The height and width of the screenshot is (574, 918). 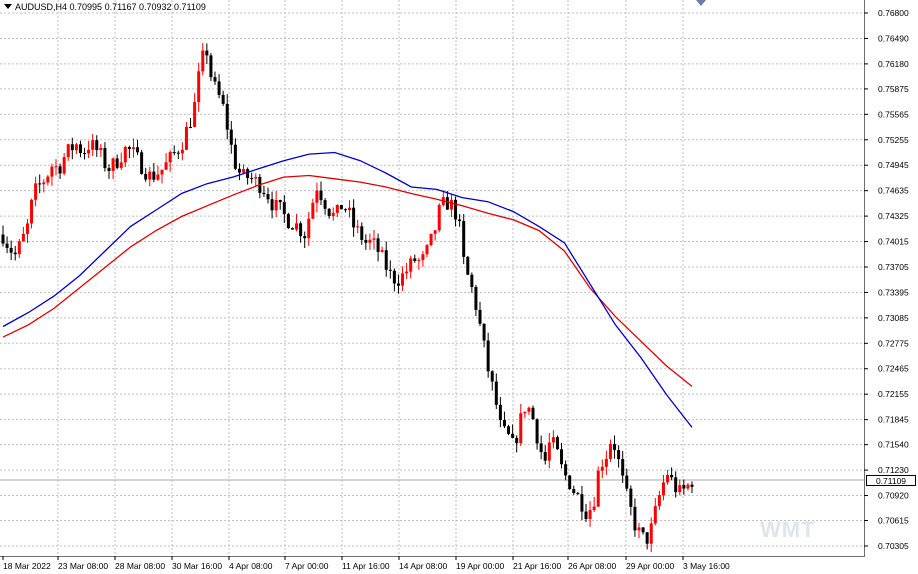 What do you see at coordinates (140, 566) in the screenshot?
I see `x-tick-label: 28 Mar 08:00` at bounding box center [140, 566].